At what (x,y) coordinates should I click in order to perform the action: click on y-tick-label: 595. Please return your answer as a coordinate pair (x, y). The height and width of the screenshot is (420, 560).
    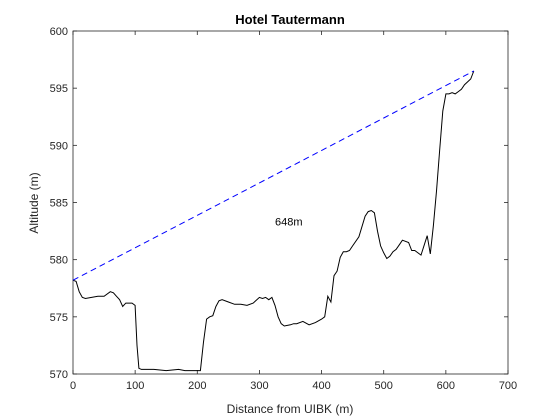
    Looking at the image, I should click on (59, 89).